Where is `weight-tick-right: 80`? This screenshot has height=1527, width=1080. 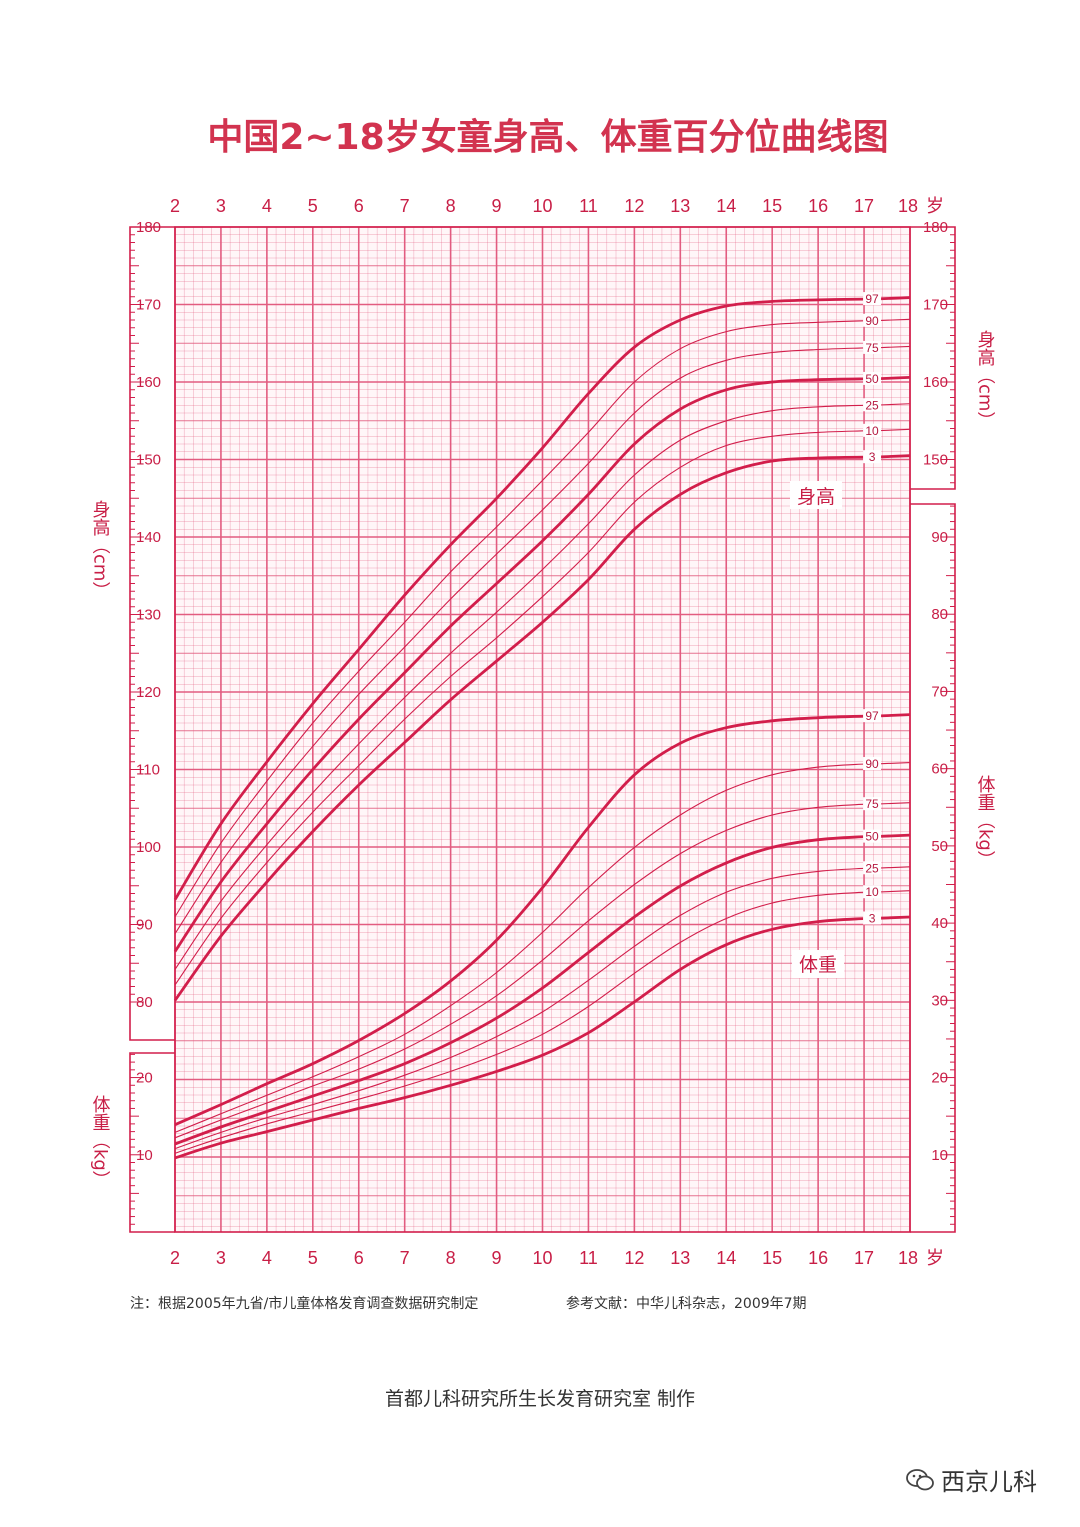
weight-tick-right: 80 is located at coordinates (939, 614).